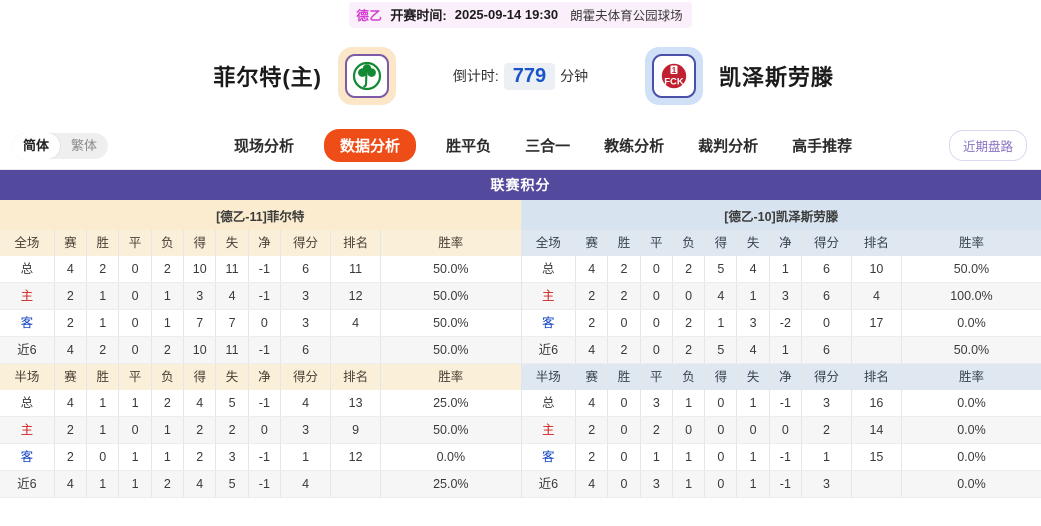  I want to click on col-scope: 半场, so click(549, 377).